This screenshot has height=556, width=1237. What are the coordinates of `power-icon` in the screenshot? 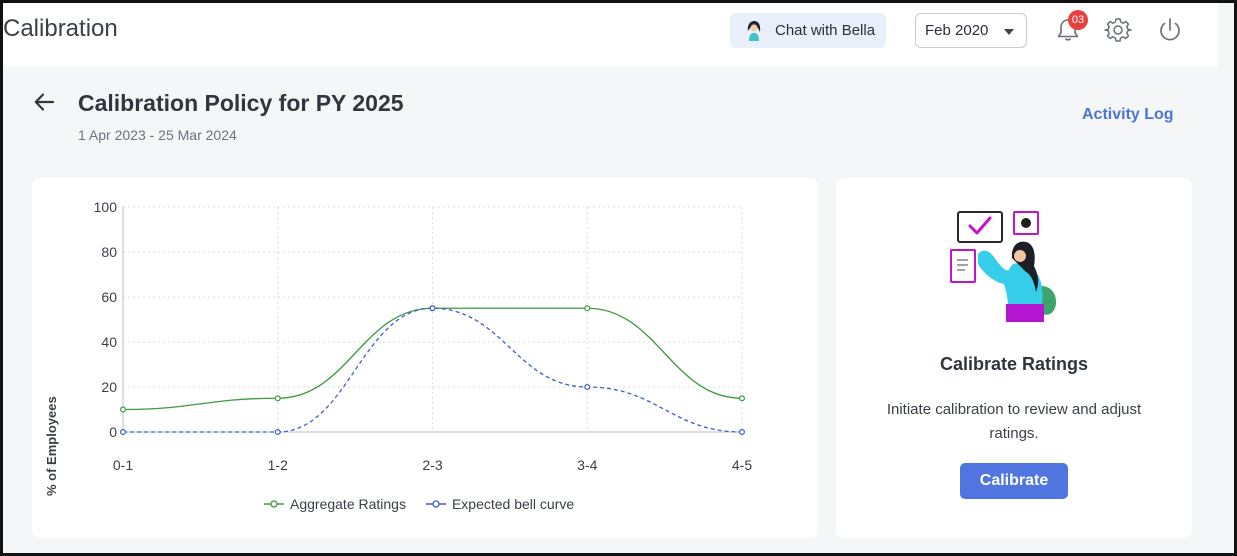 It's located at (1170, 30).